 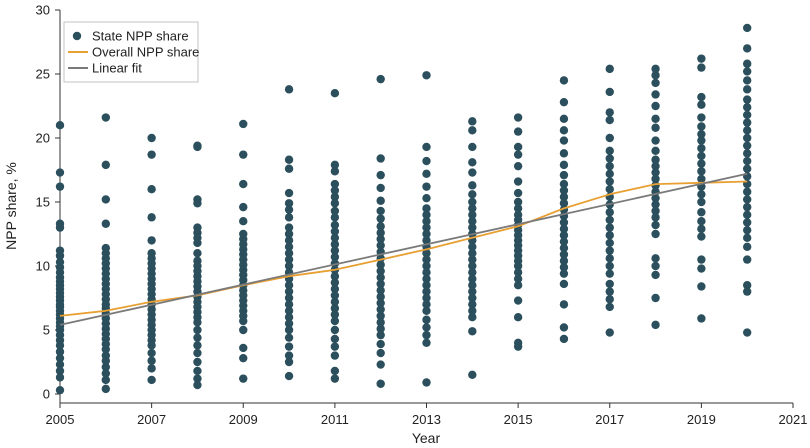 I want to click on x-tick-label: 2017, so click(x=609, y=419).